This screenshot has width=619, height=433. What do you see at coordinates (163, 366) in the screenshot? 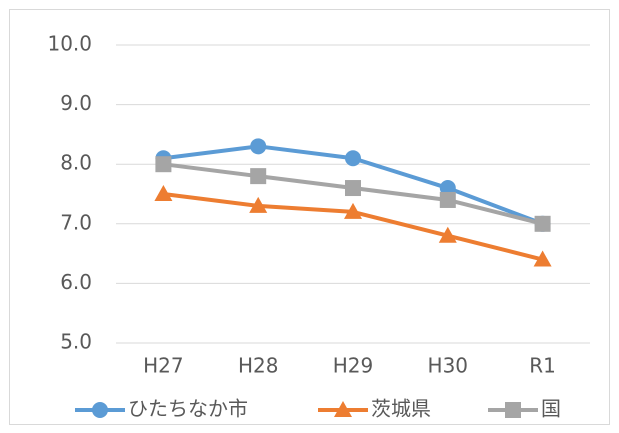
I see `x-tick-label: H27` at bounding box center [163, 366].